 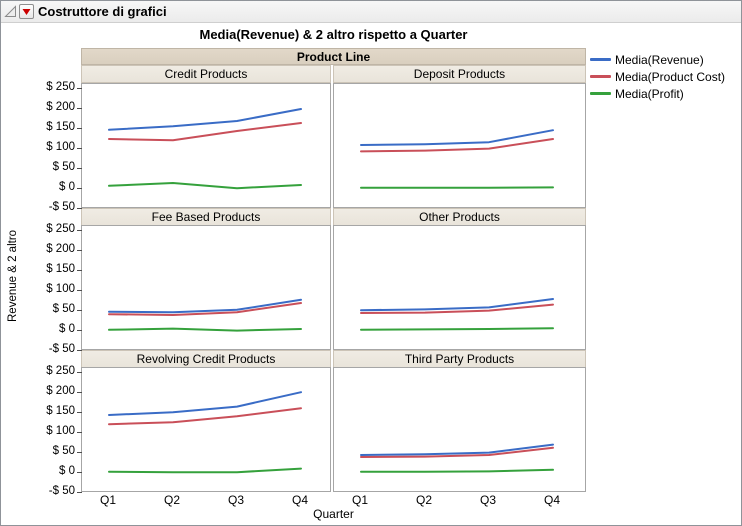 What do you see at coordinates (488, 500) in the screenshot?
I see `x-tick-q3-col2: Q3` at bounding box center [488, 500].